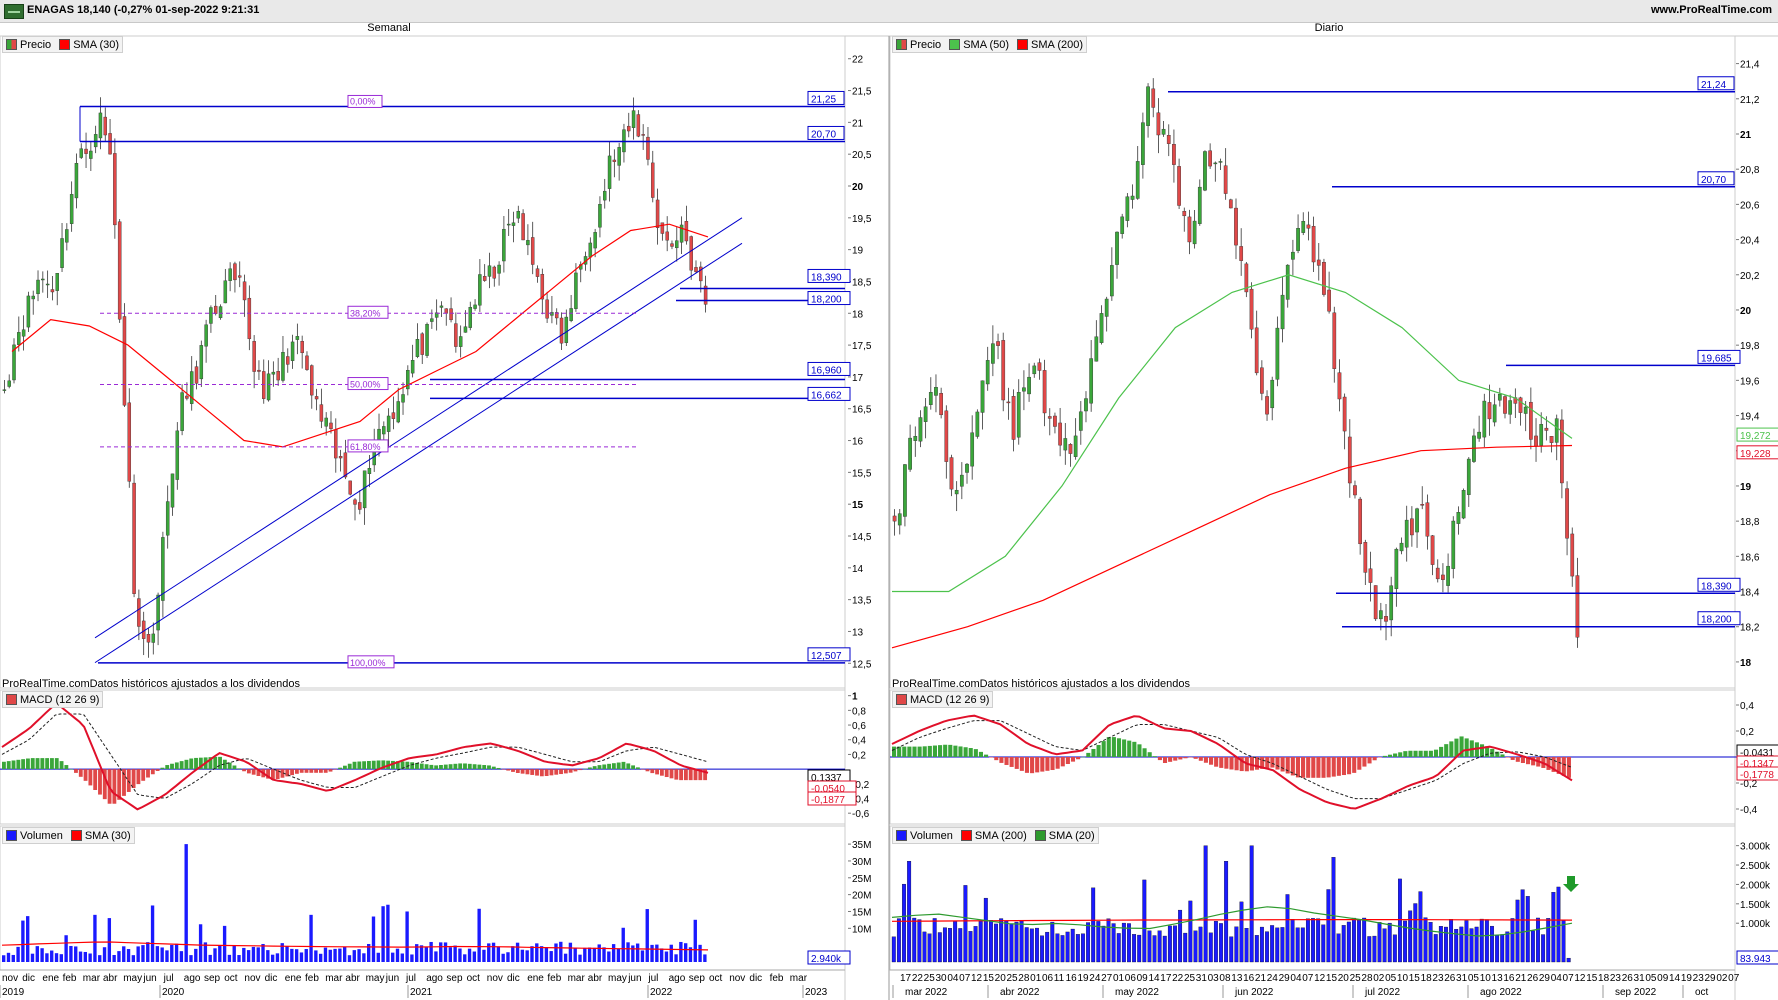 This screenshot has height=1000, width=1778. What do you see at coordinates (1072, 978) in the screenshot?
I see `daily-x-day: 16` at bounding box center [1072, 978].